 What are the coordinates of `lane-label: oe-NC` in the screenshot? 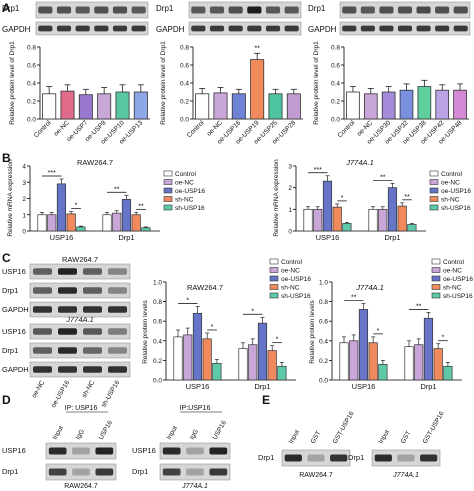 It's located at (39, 389).